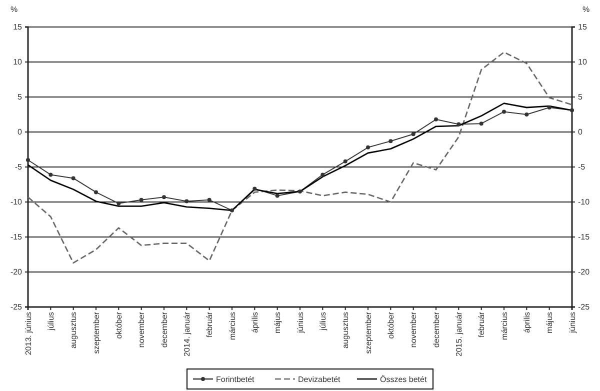  What do you see at coordinates (16, 237) in the screenshot?
I see `y-tick-label: -15` at bounding box center [16, 237].